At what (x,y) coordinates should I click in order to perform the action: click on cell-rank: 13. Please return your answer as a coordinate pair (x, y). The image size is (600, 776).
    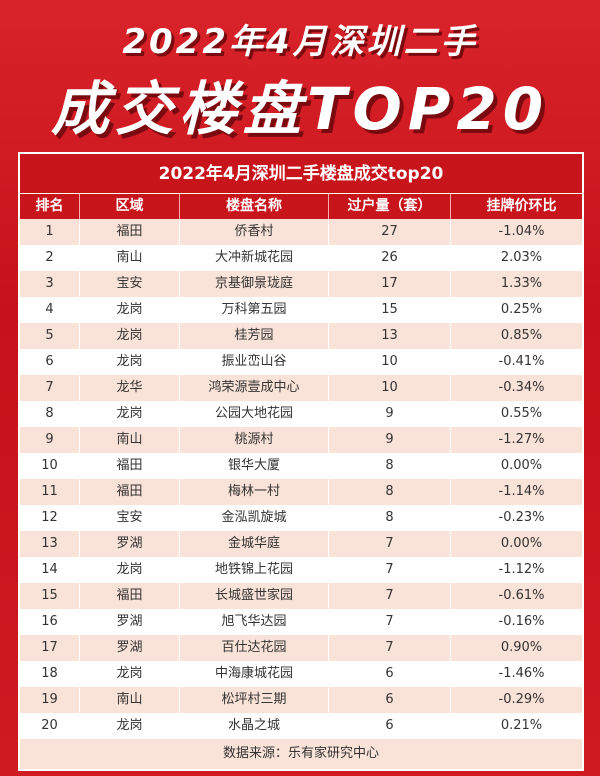
    Looking at the image, I should click on (50, 544).